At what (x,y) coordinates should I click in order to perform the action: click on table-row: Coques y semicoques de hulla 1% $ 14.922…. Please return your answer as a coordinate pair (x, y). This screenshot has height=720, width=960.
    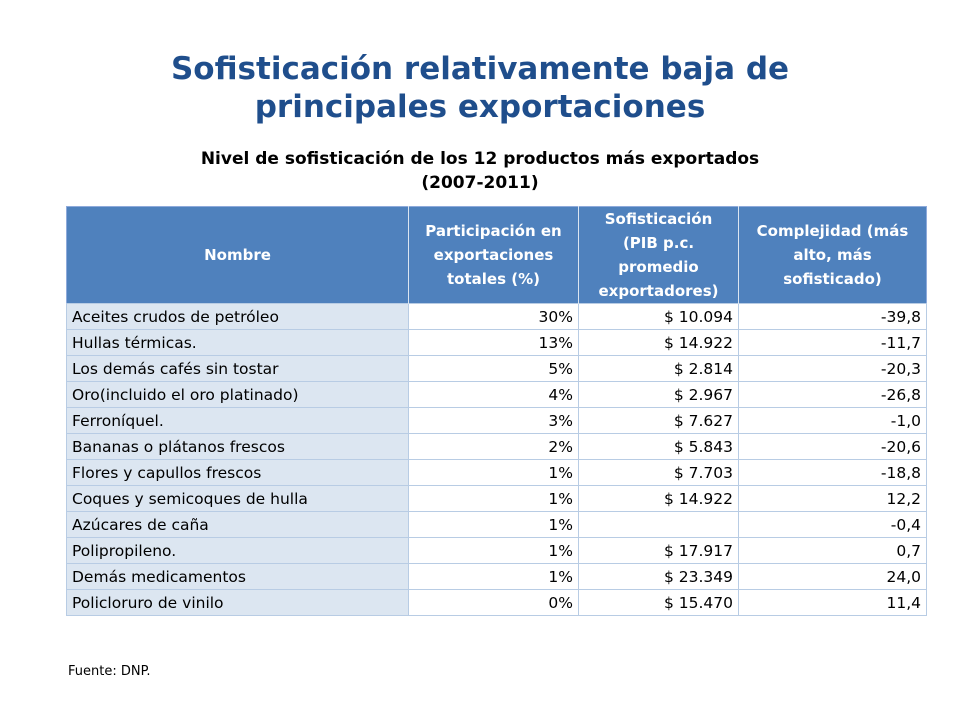
    Looking at the image, I should click on (496, 498).